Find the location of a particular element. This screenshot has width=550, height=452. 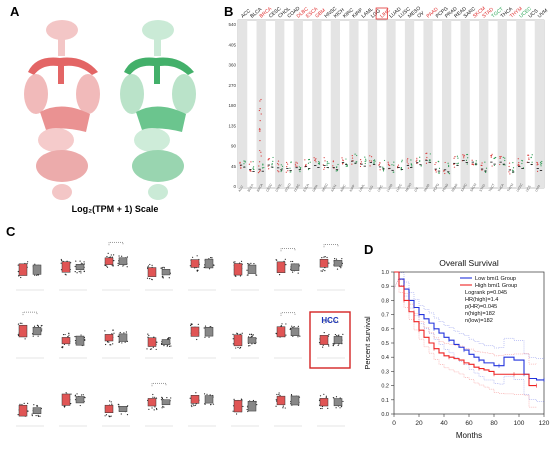

band-paad is located at coordinates (428, 104).